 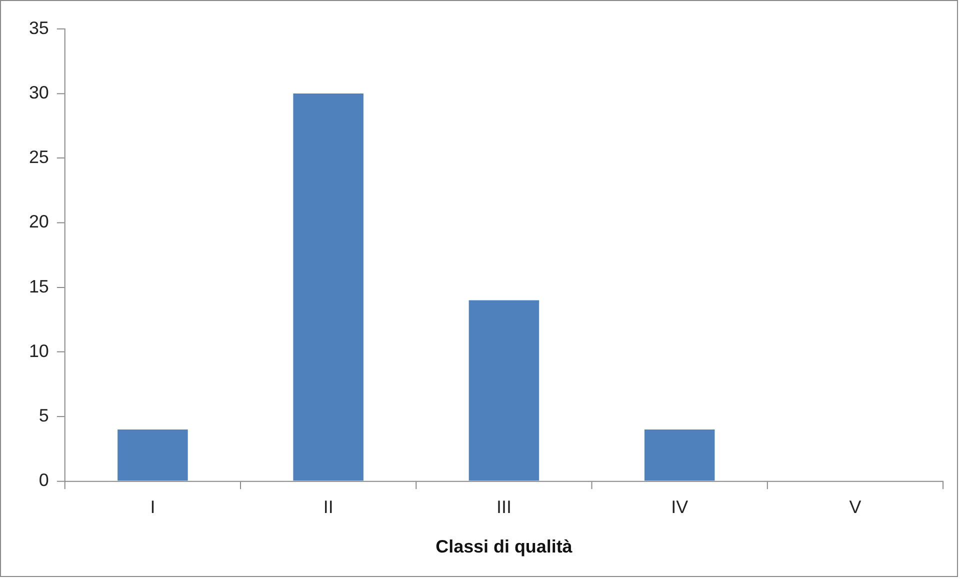 I want to click on x-tick-label: IV, so click(x=679, y=506).